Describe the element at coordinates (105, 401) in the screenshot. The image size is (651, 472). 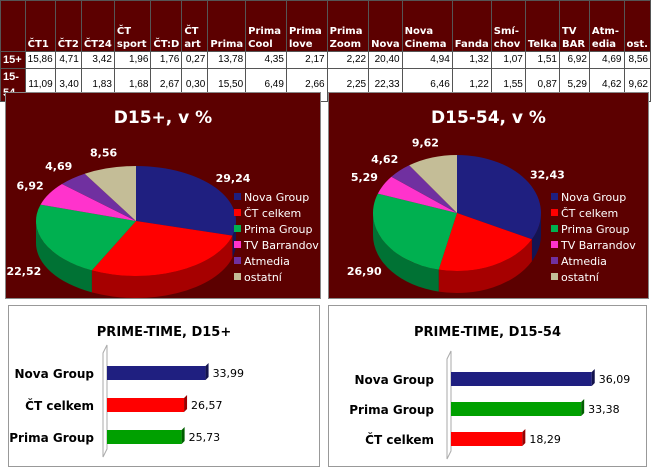
I see `axis-wall` at that location.